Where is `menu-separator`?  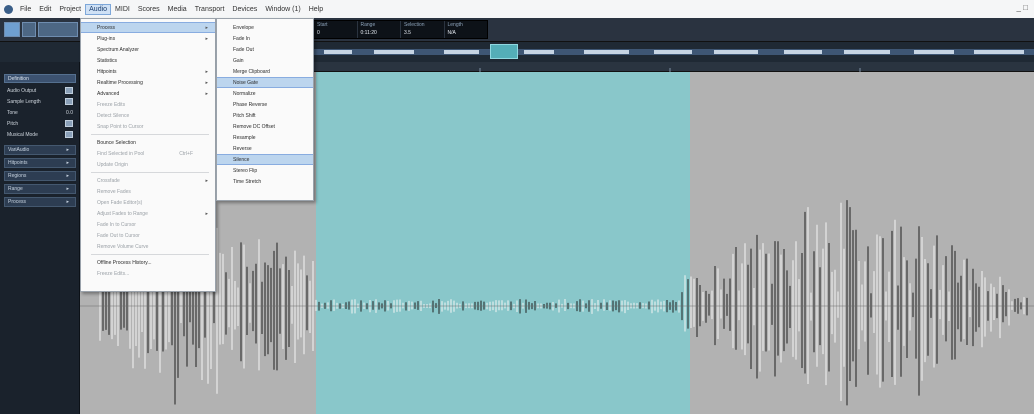 menu-separator is located at coordinates (150, 134).